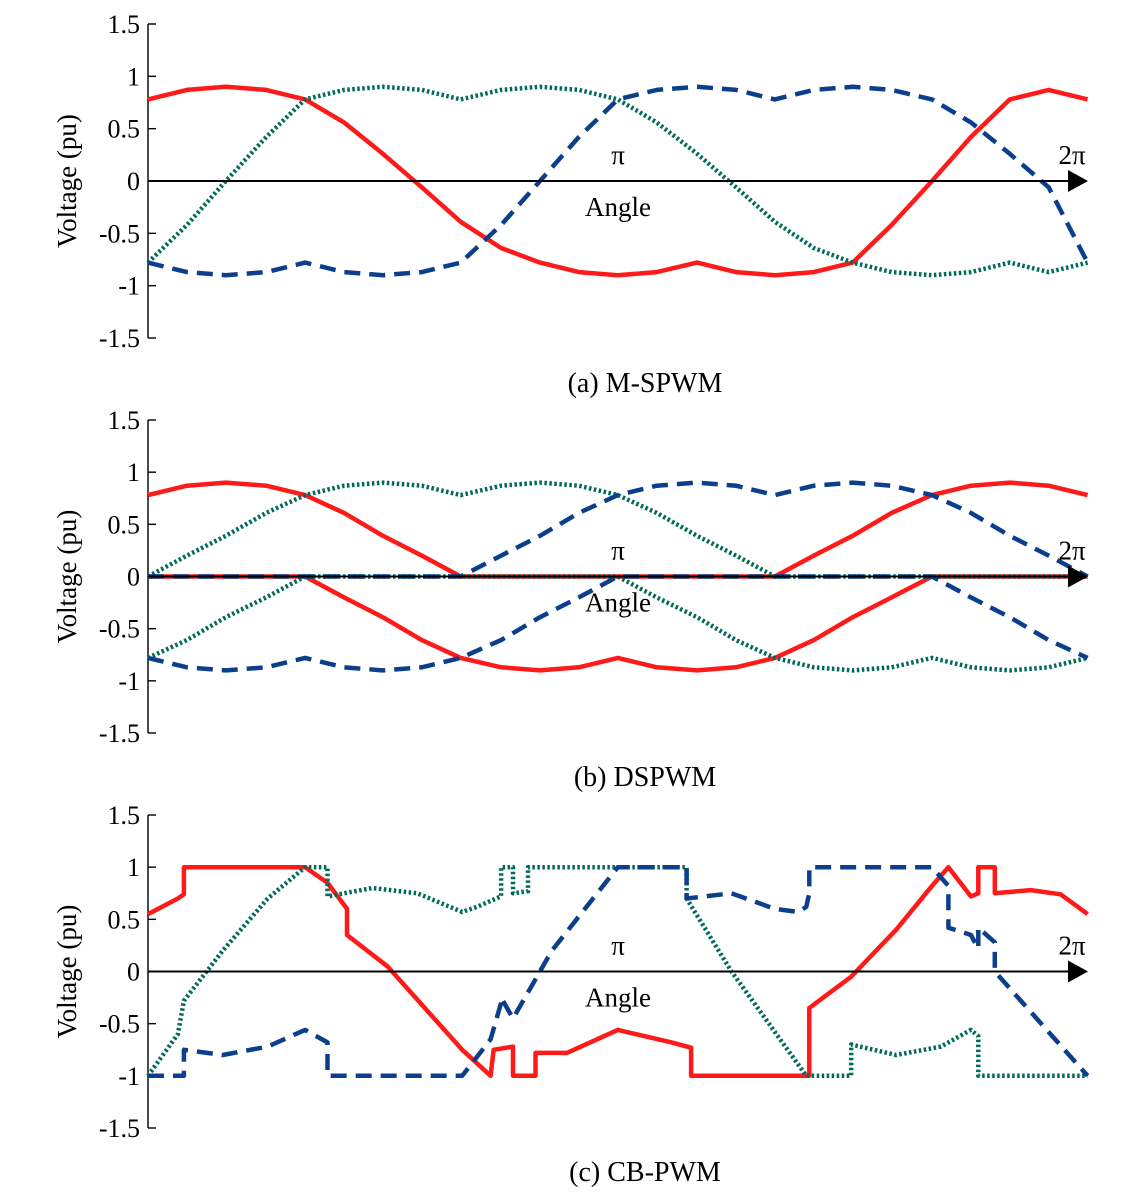 Image resolution: width=1140 pixels, height=1200 pixels. I want to click on series-line-phase-a, so click(617, 971).